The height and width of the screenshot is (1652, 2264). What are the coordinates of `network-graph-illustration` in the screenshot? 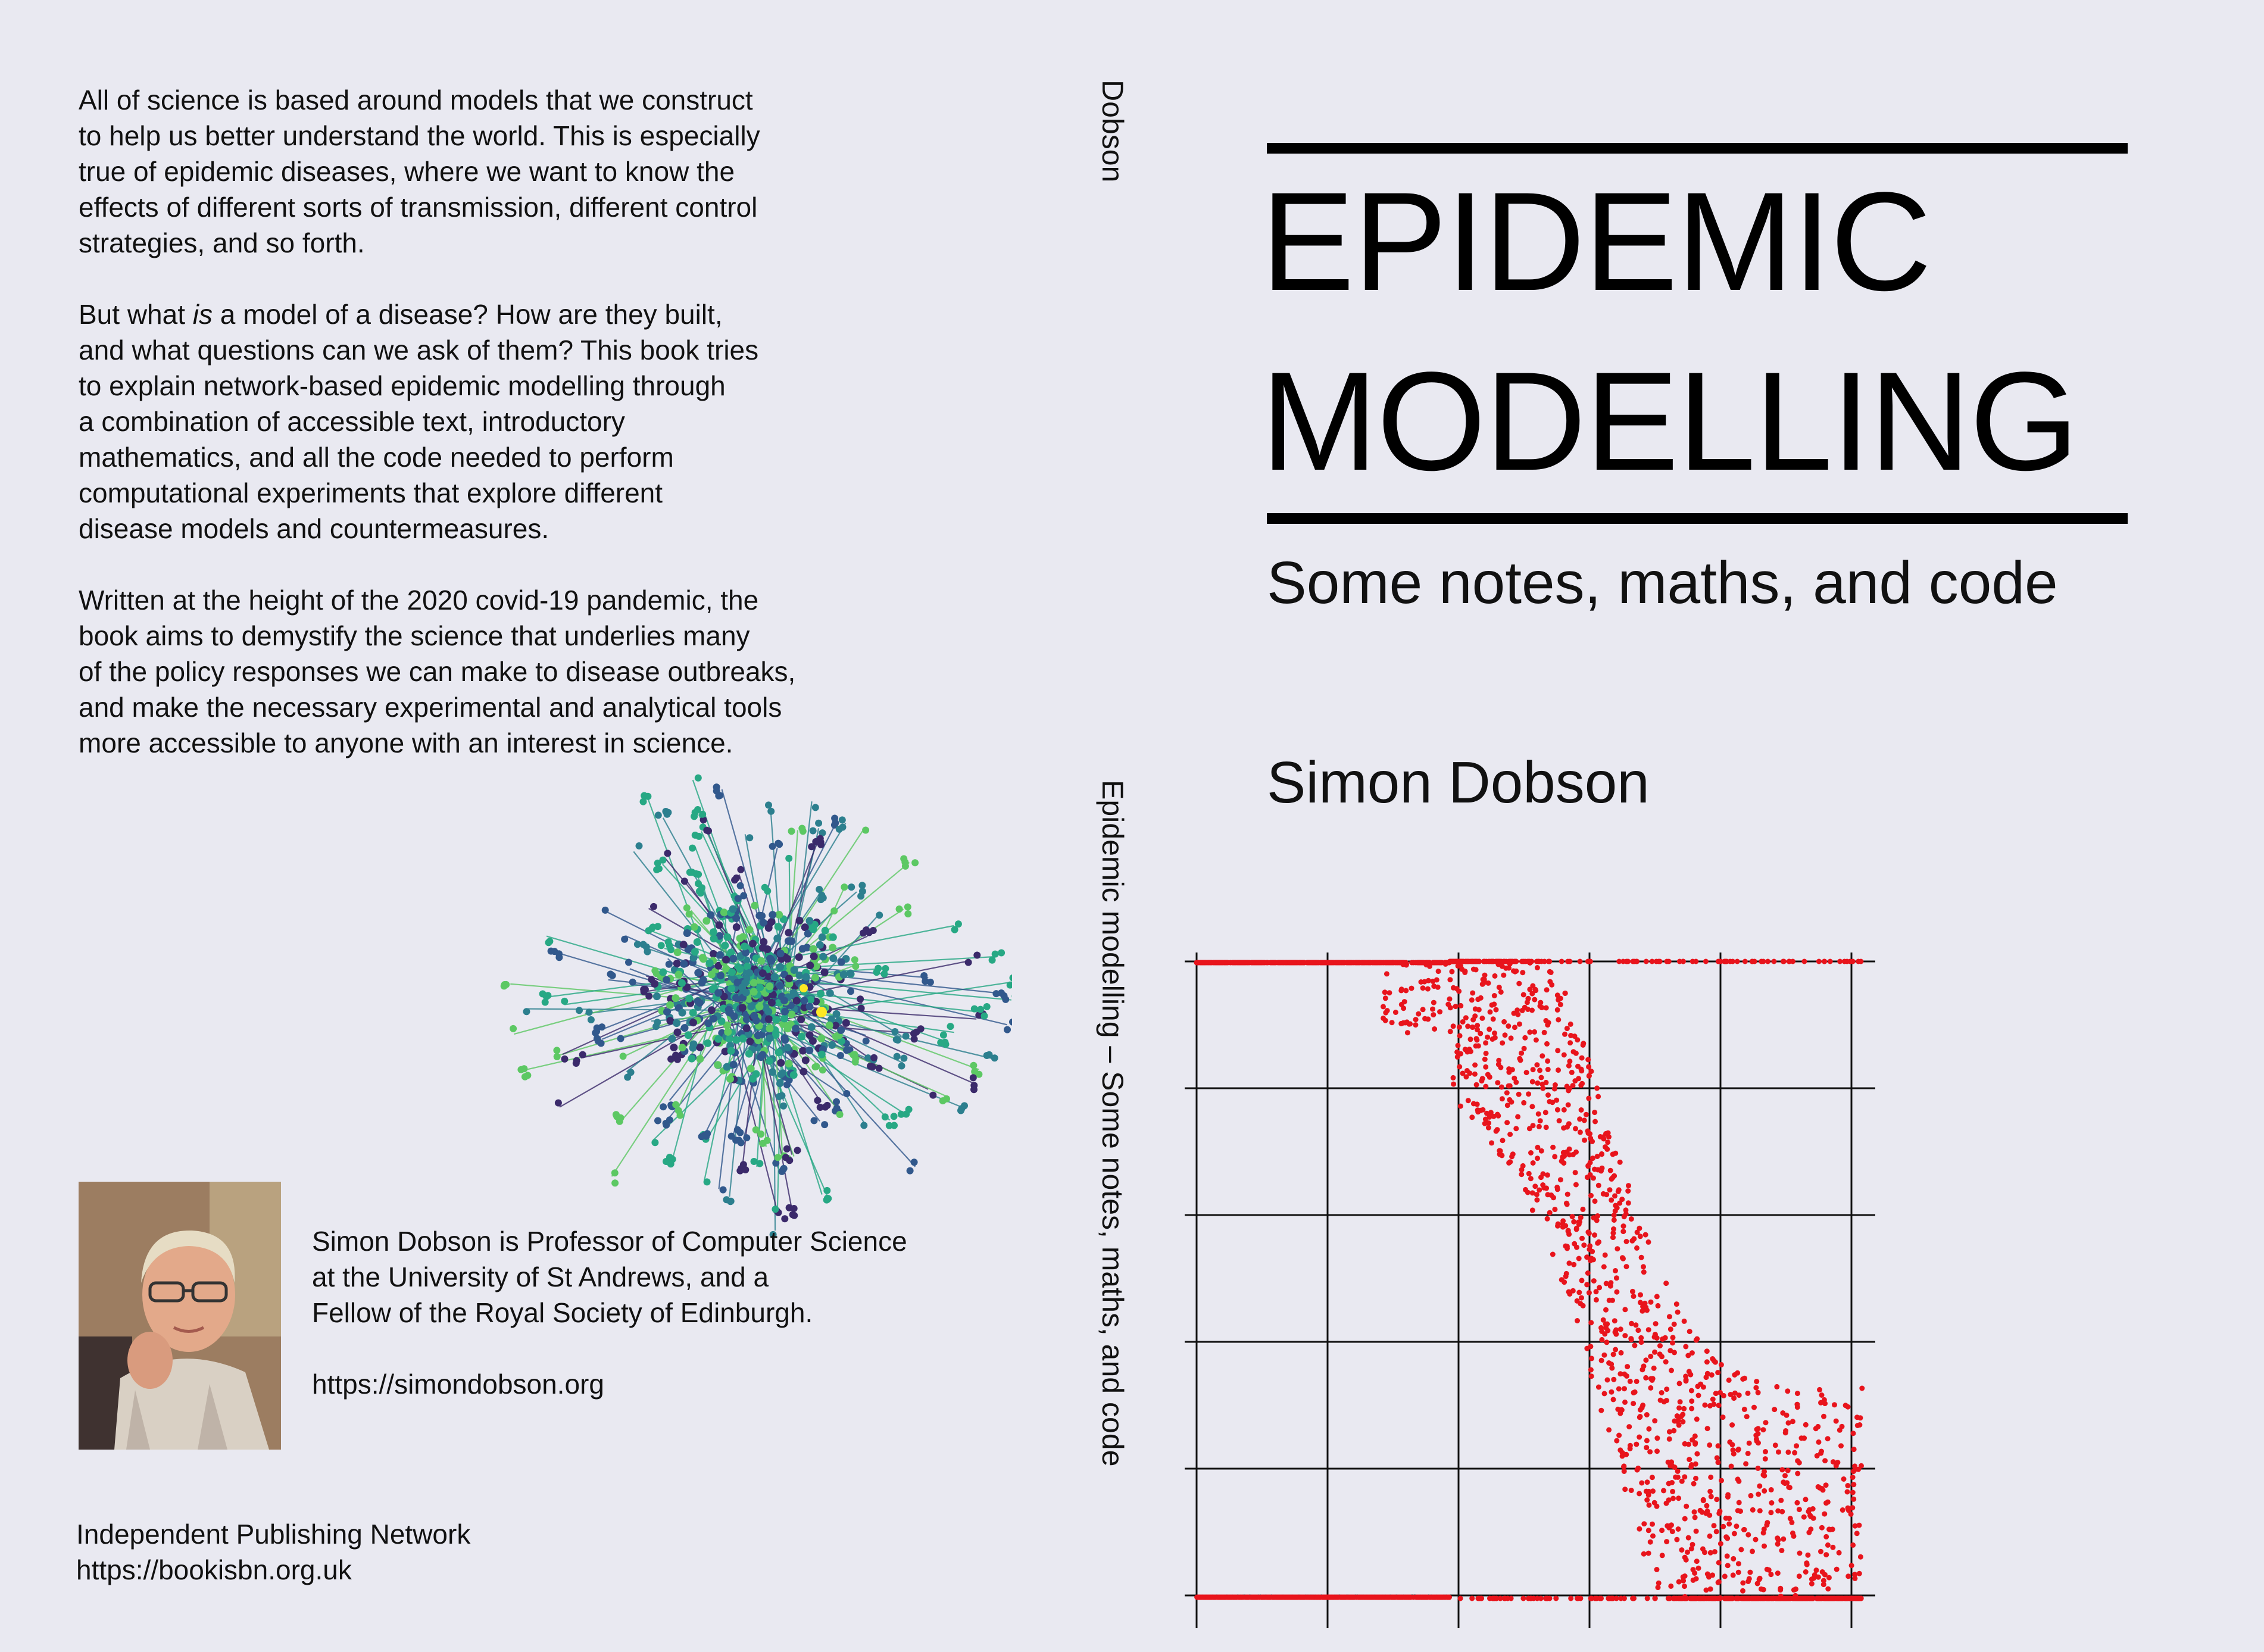 It's located at (756, 1006).